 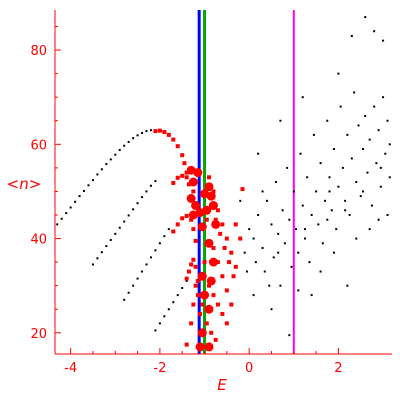 What do you see at coordinates (38, 145) in the screenshot?
I see `y-tick-label: 60` at bounding box center [38, 145].